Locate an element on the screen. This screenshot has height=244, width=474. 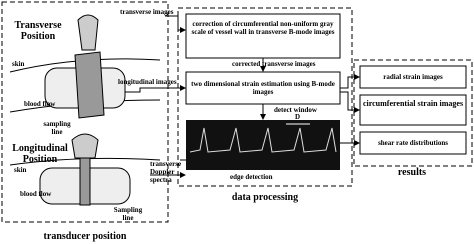
label: edge detection is located at coordinates (251, 177).